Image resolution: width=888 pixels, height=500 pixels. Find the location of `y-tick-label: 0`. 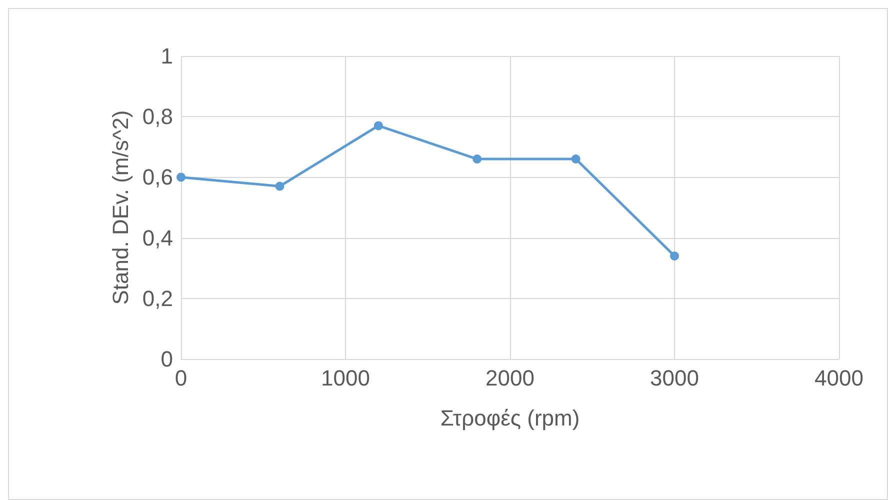

y-tick-label: 0 is located at coordinates (166, 359).